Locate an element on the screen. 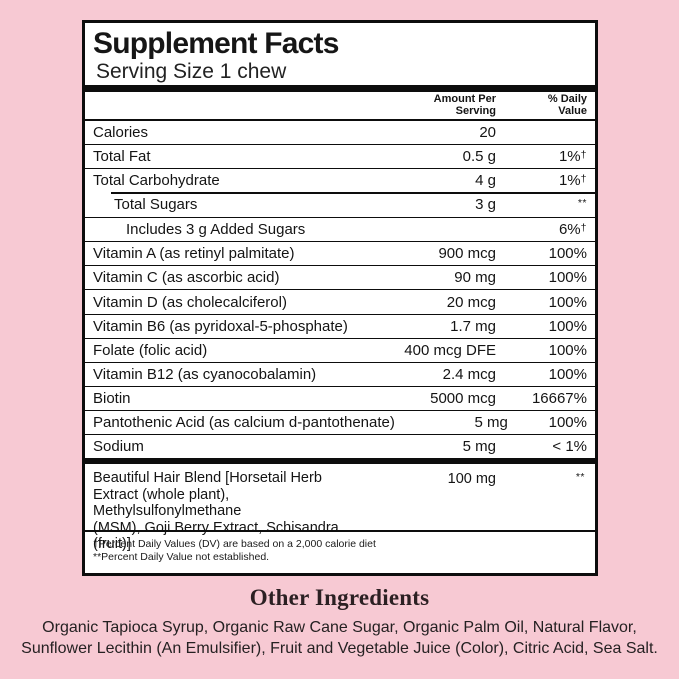  nutrient-name: Vitamin C (as ascorbic acid) is located at coordinates (186, 278).